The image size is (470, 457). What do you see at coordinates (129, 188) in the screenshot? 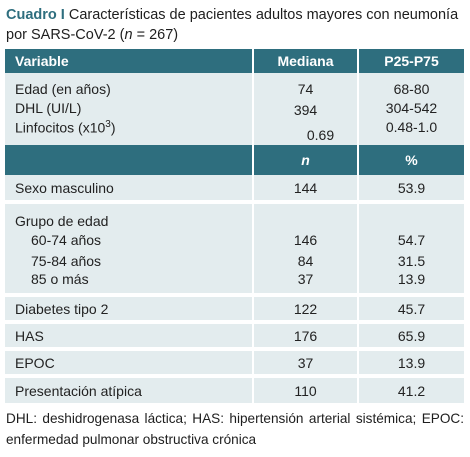
I see `row-label: Sexo masculino` at bounding box center [129, 188].